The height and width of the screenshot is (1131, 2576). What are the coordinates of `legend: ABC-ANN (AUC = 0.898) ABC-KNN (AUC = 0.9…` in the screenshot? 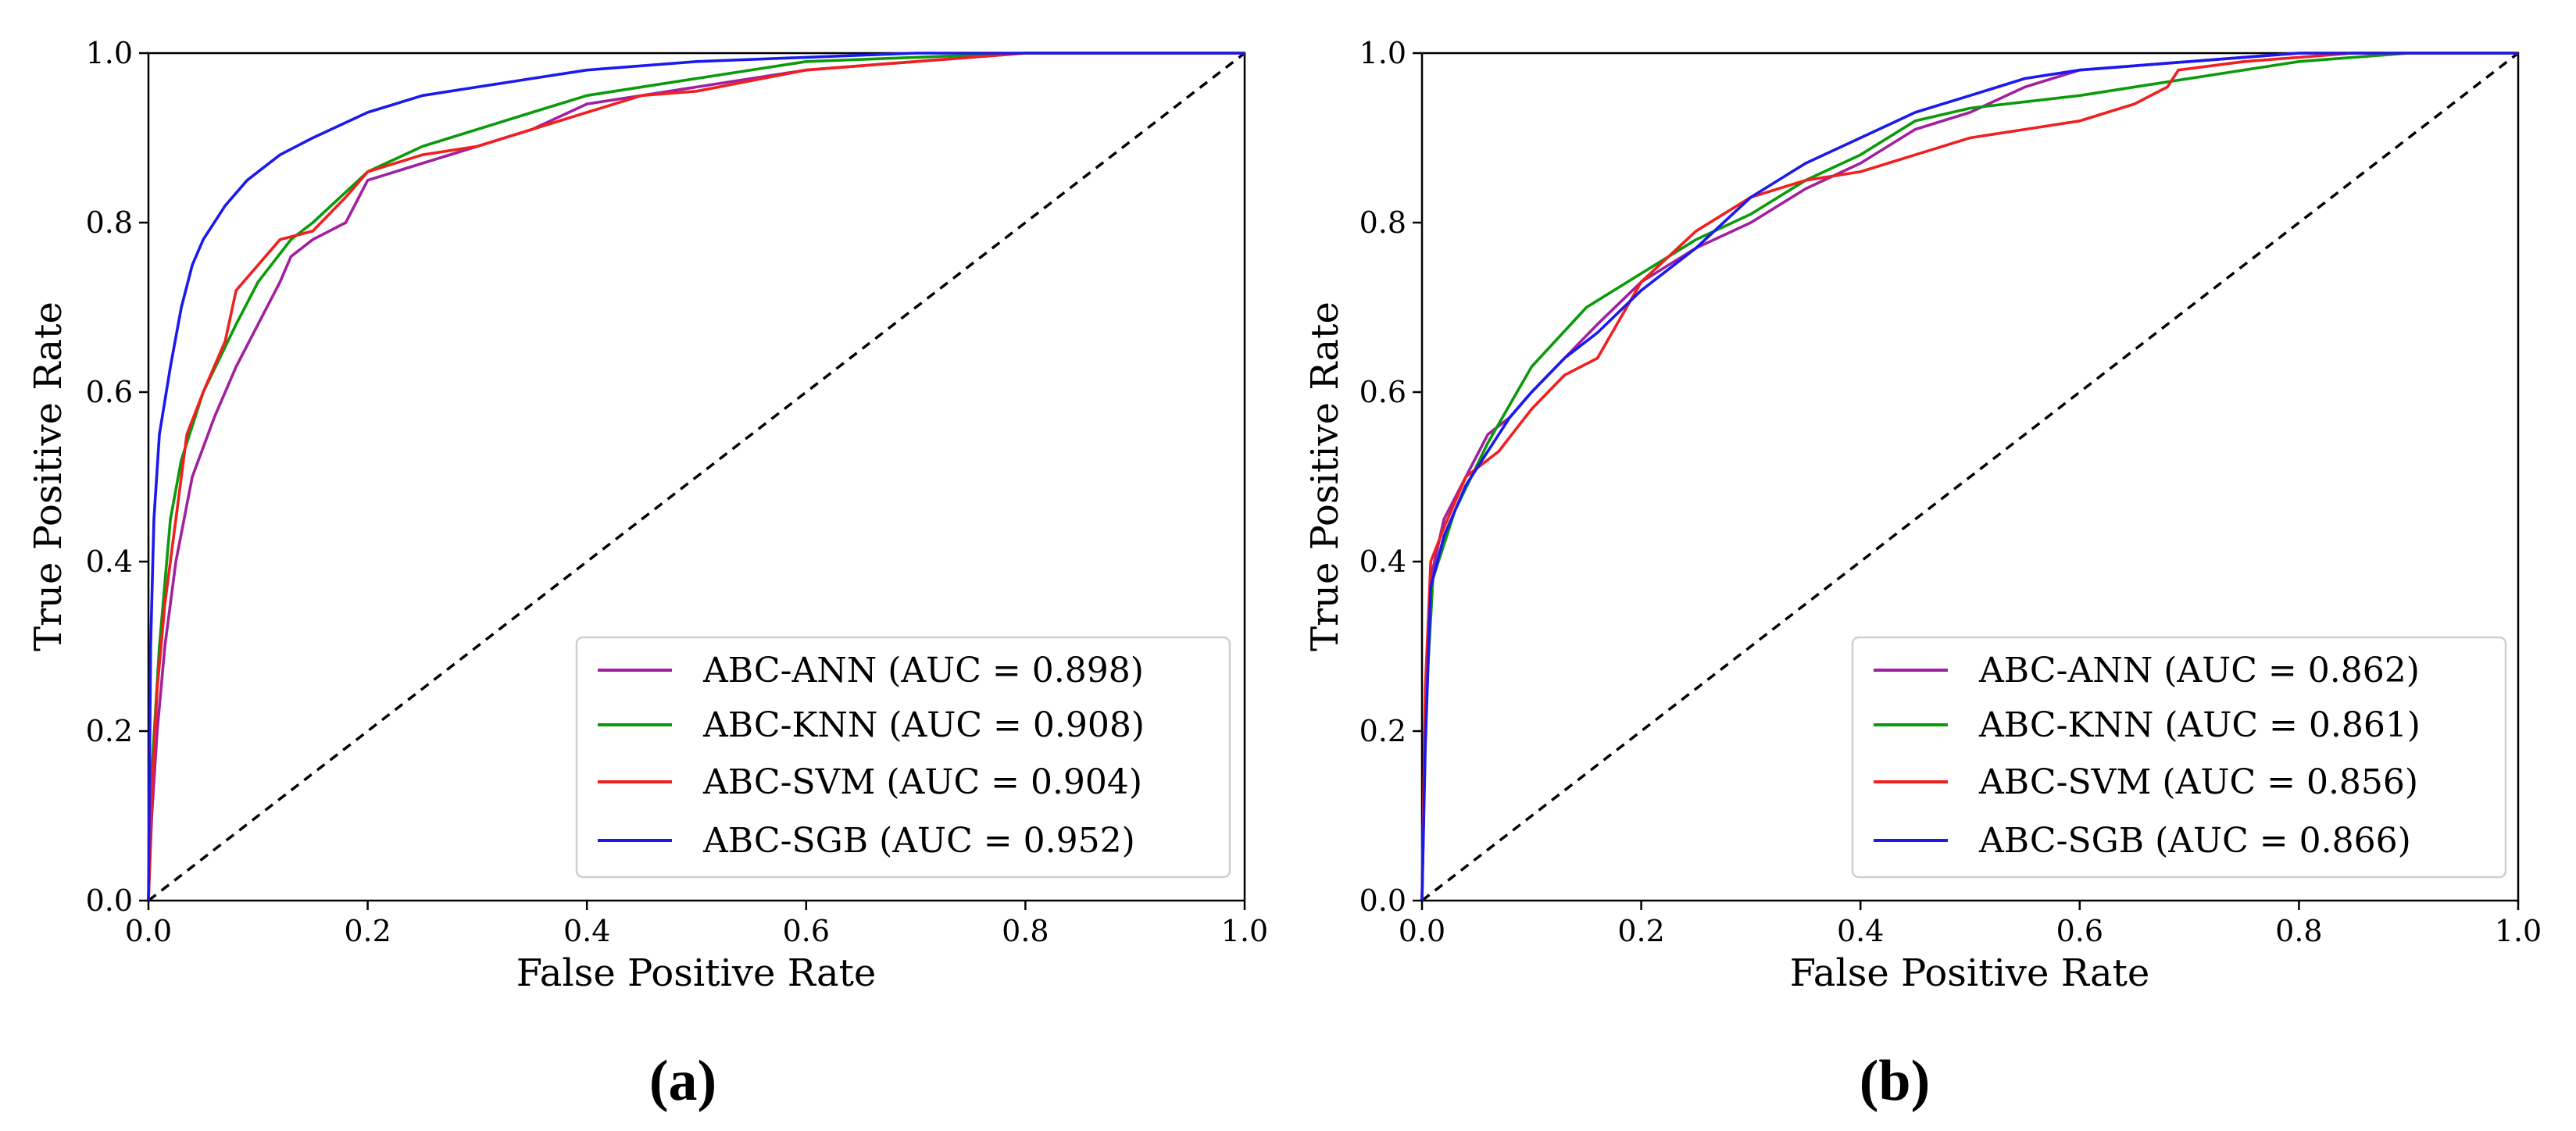 It's located at (903, 758).